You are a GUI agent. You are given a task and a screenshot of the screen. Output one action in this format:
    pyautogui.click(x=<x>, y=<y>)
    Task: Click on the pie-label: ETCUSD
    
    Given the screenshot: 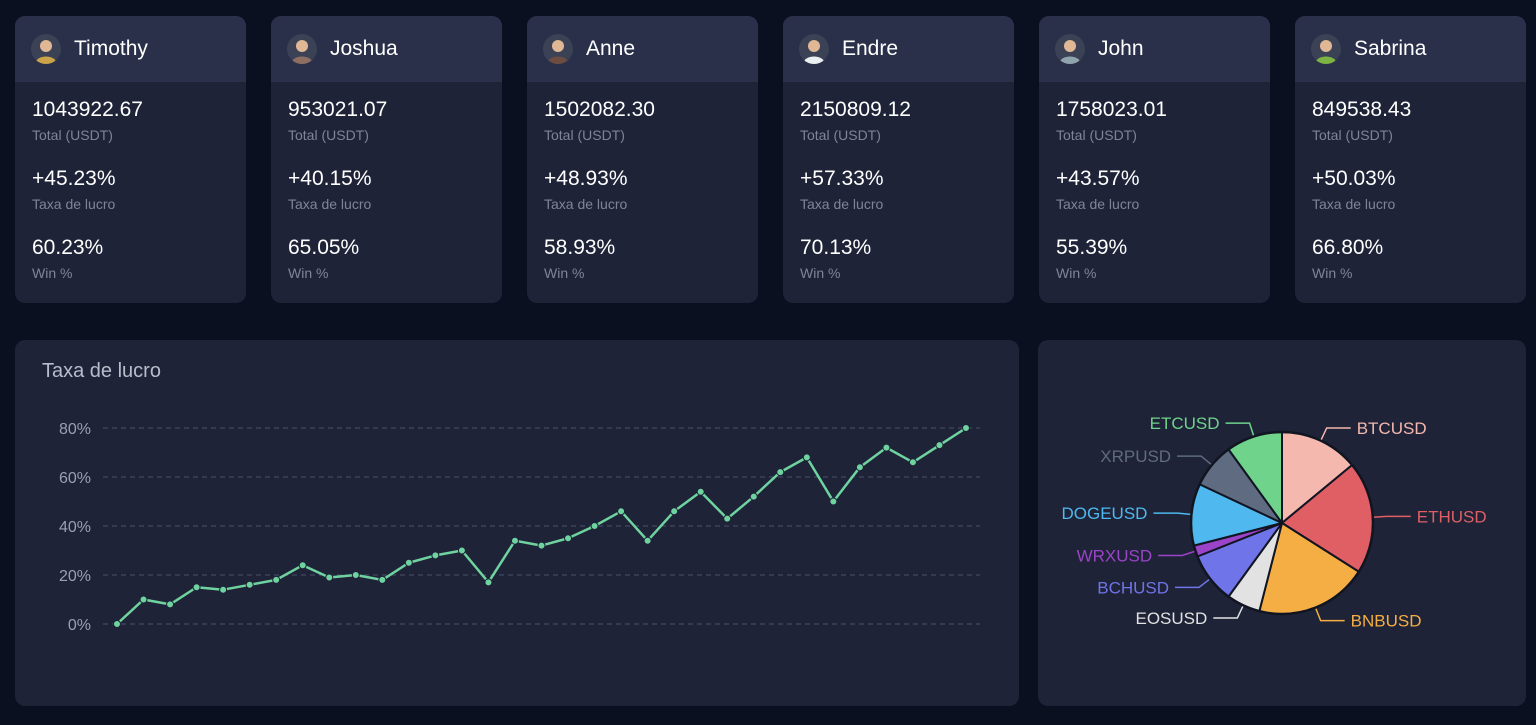 What is the action you would take?
    pyautogui.click(x=1185, y=423)
    